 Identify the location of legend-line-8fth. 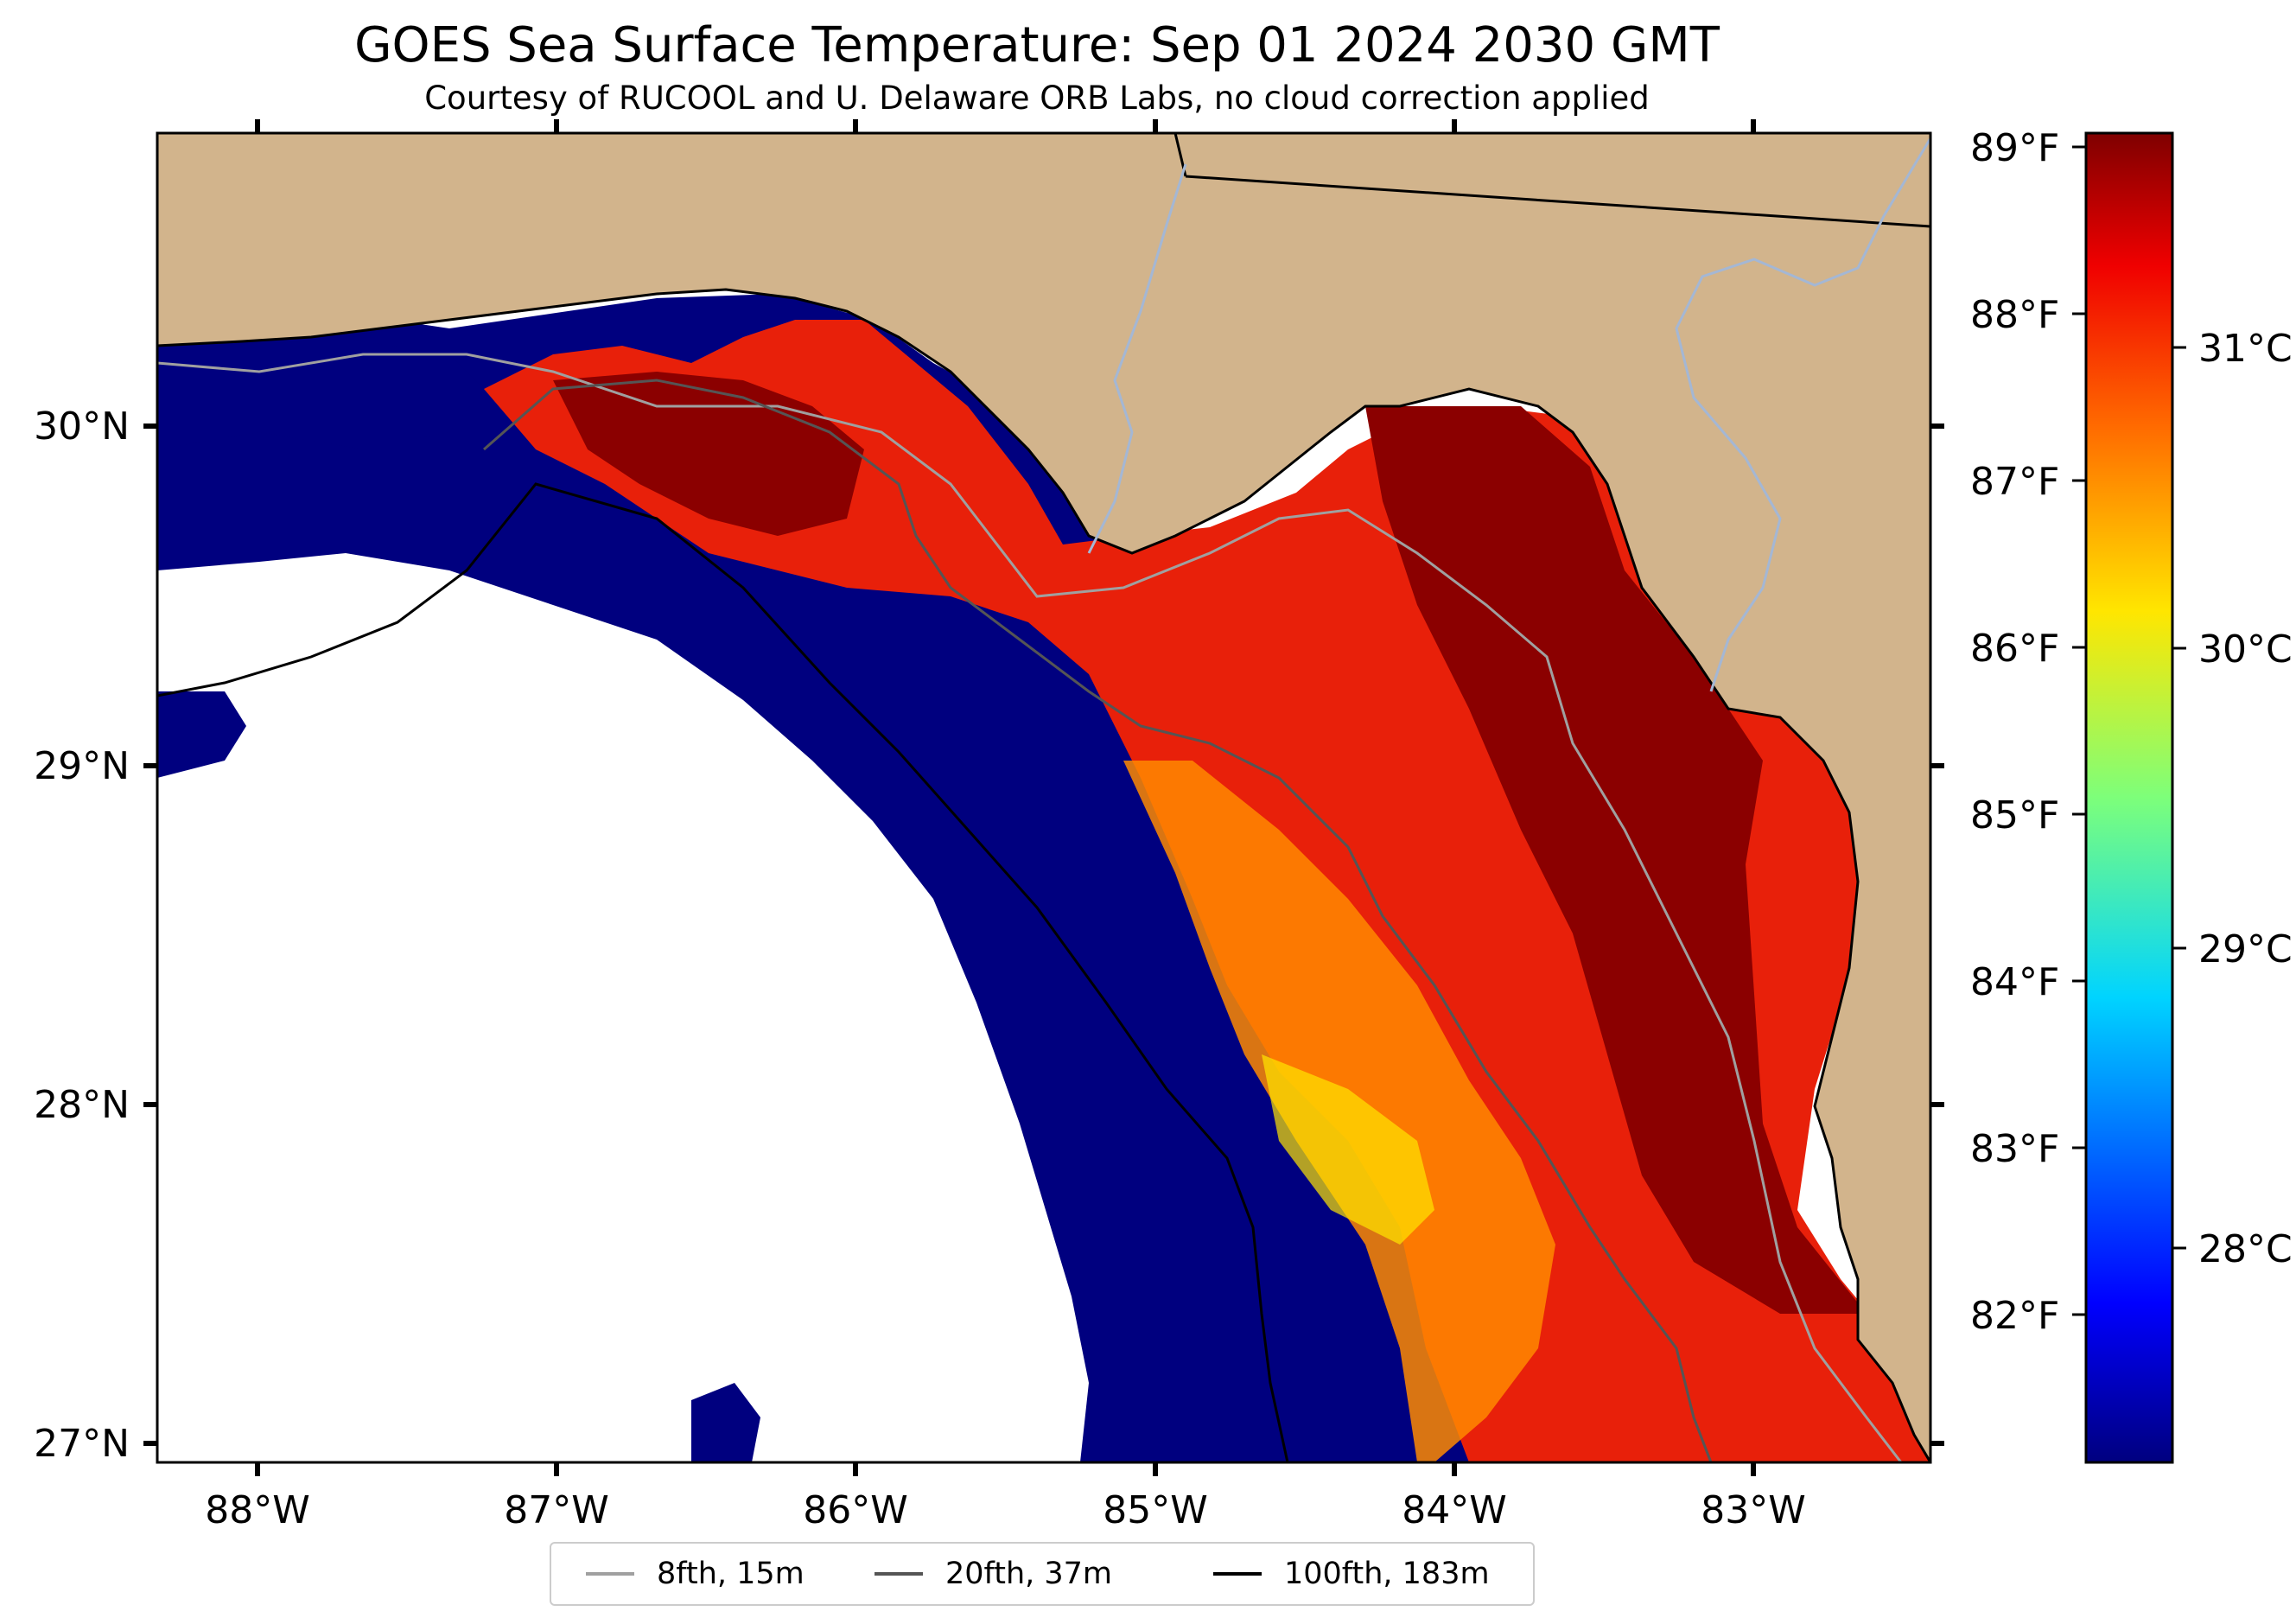
(610, 1574).